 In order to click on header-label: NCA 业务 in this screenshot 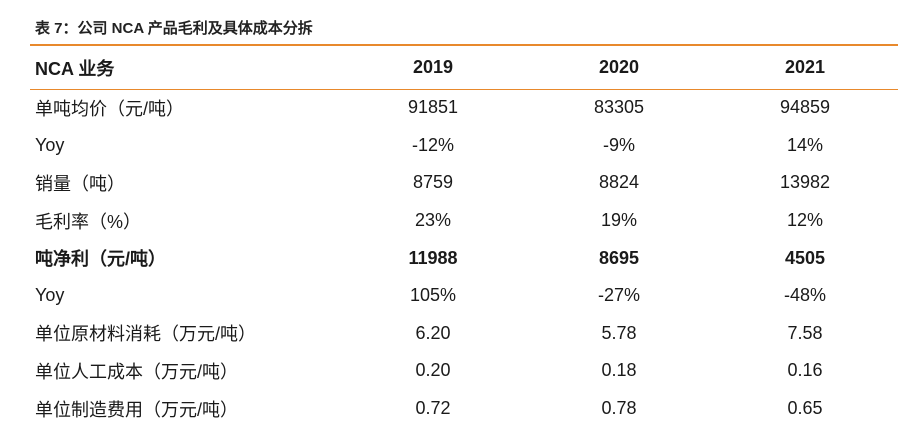, I will do `click(75, 68)`.